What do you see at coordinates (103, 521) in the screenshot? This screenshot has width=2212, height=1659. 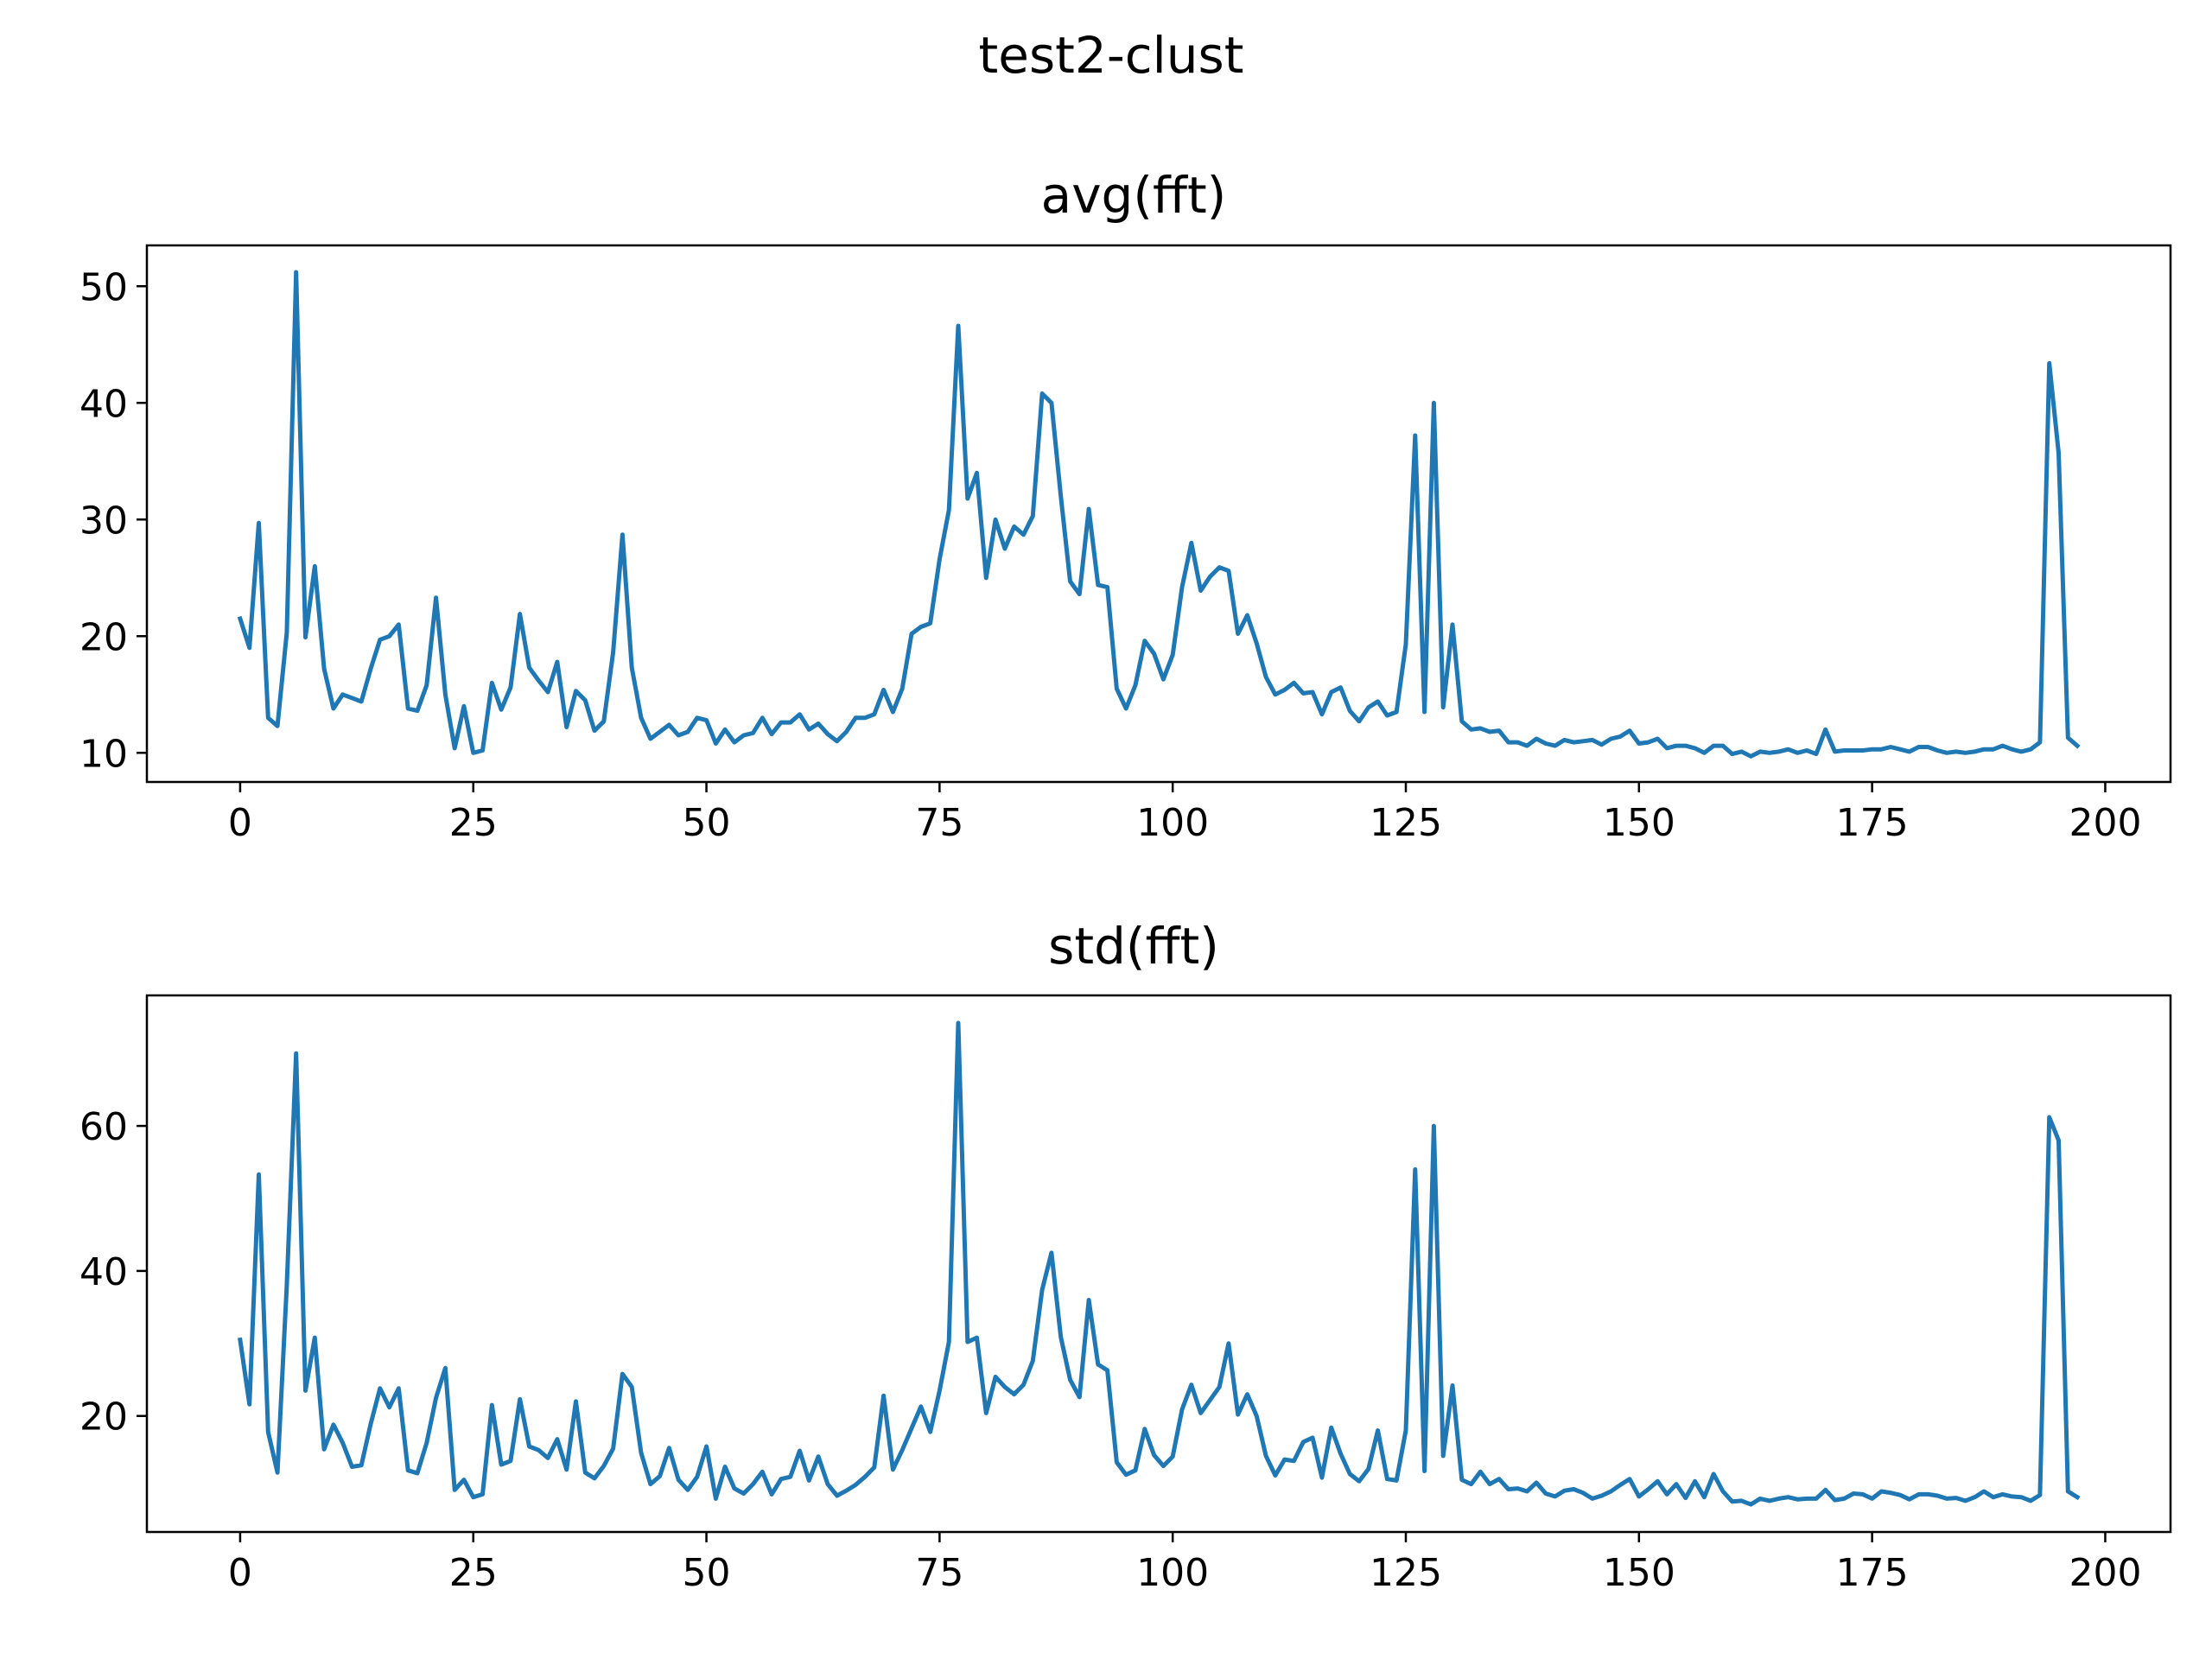 I see `y-tick-label: 30` at bounding box center [103, 521].